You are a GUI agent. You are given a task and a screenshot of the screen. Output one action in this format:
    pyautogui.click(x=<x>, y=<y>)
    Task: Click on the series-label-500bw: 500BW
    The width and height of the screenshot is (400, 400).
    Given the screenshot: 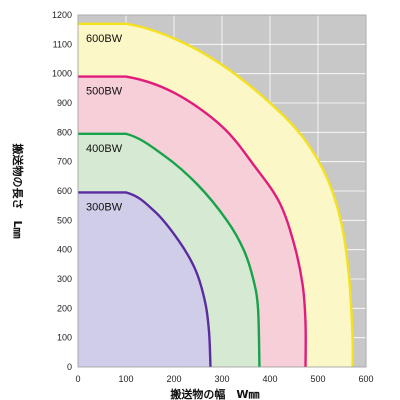 What is the action you would take?
    pyautogui.click(x=104, y=92)
    